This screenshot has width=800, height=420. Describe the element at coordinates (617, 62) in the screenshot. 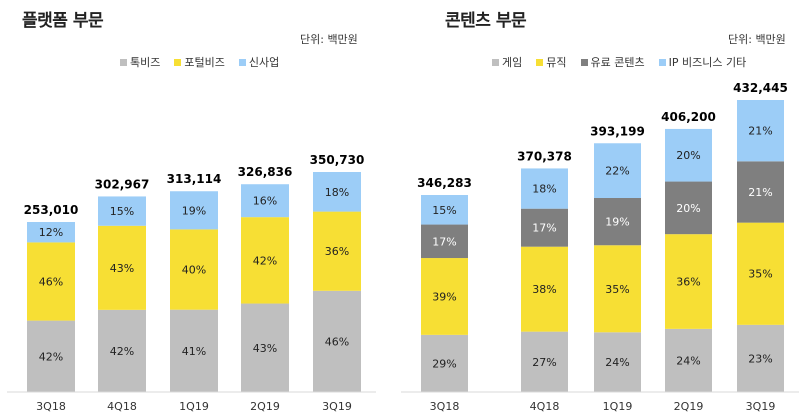

I see `legend-label: 유료 콘텐츠` at that location.